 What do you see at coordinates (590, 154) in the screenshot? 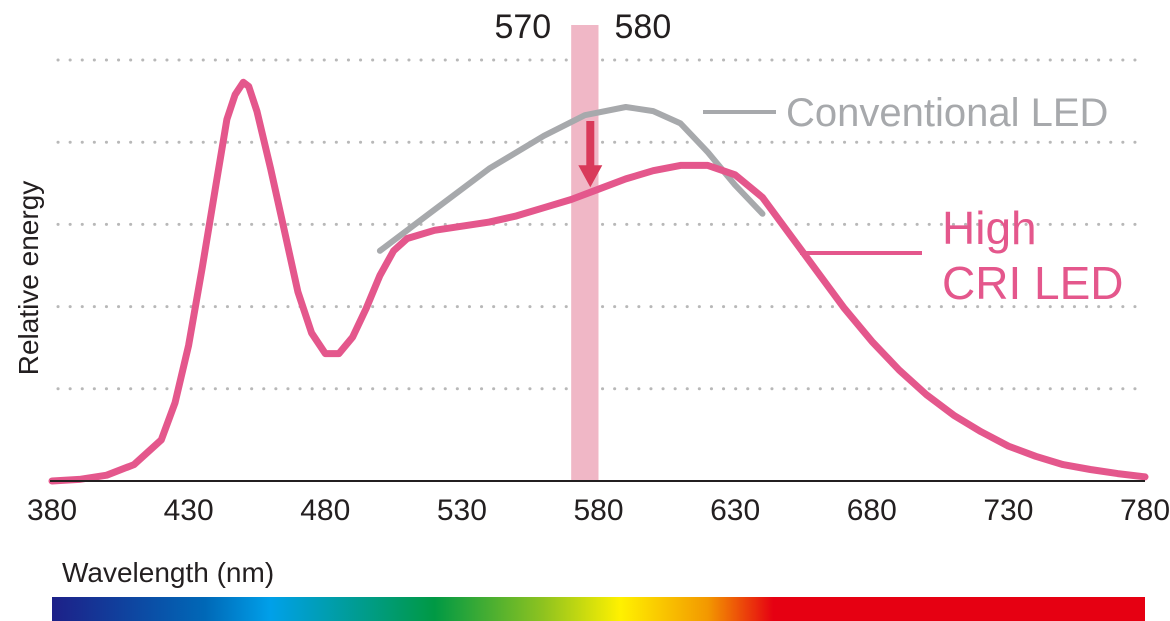
I see `arrow-annotation` at bounding box center [590, 154].